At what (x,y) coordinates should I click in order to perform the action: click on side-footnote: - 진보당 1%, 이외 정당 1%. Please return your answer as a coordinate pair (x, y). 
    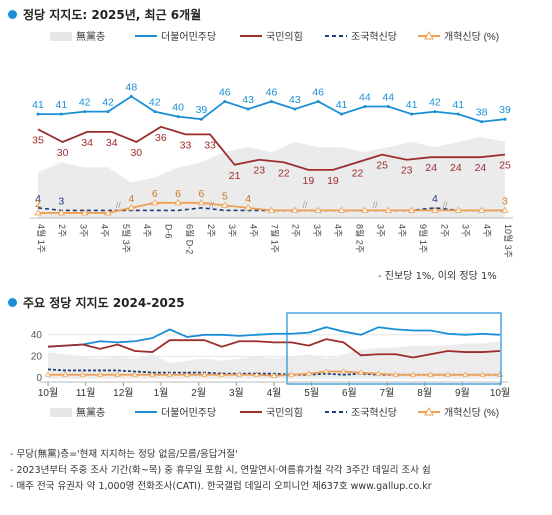
    Looking at the image, I should click on (437, 276).